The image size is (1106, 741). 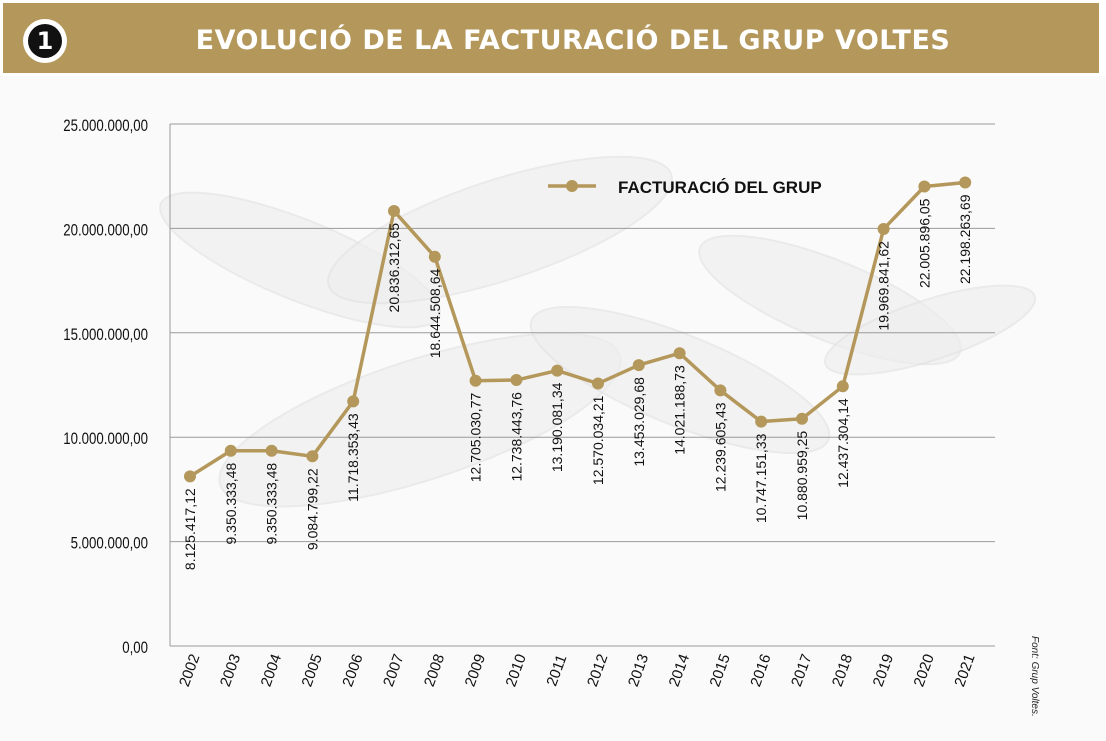 What do you see at coordinates (105, 334) in the screenshot?
I see `y-tick-label: 15.000.000,00` at bounding box center [105, 334].